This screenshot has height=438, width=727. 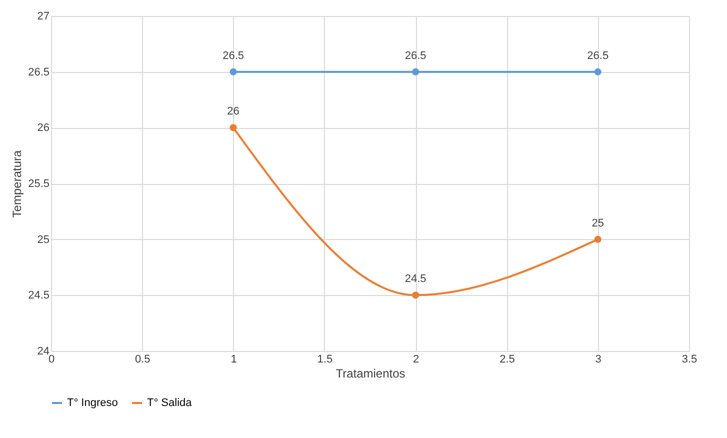 What do you see at coordinates (43, 352) in the screenshot?
I see `y-tick-label: 24` at bounding box center [43, 352].